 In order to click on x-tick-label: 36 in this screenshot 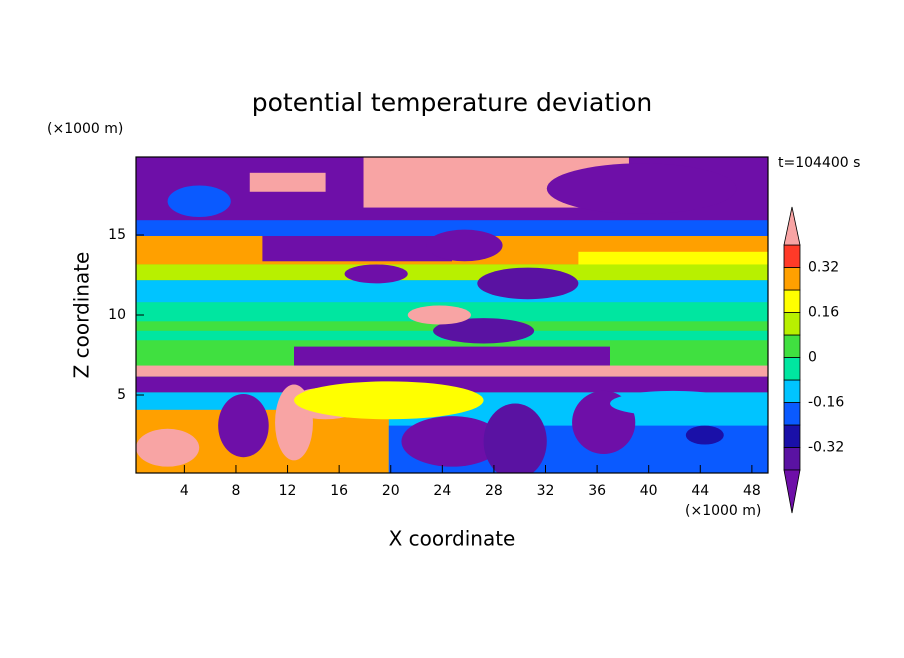, I will do `click(597, 491)`.